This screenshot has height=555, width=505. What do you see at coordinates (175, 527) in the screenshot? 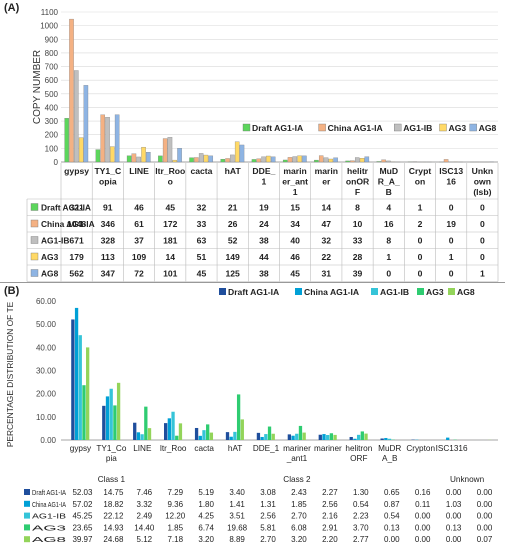
I see `table-value: 1.85` at bounding box center [175, 527].